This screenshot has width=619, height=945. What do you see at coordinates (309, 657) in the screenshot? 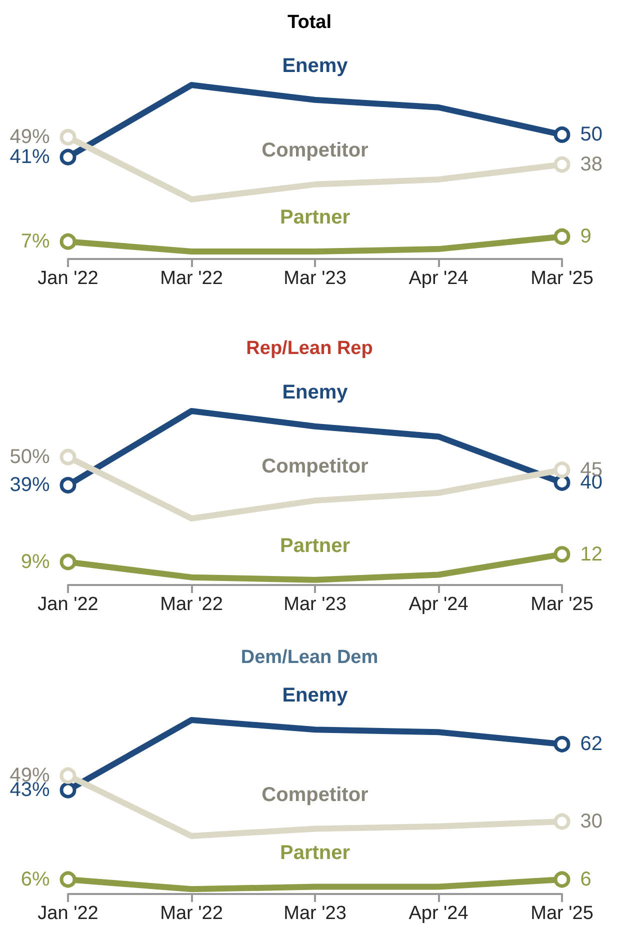
I see `chart-title: Dem/Lean Dem` at bounding box center [309, 657].